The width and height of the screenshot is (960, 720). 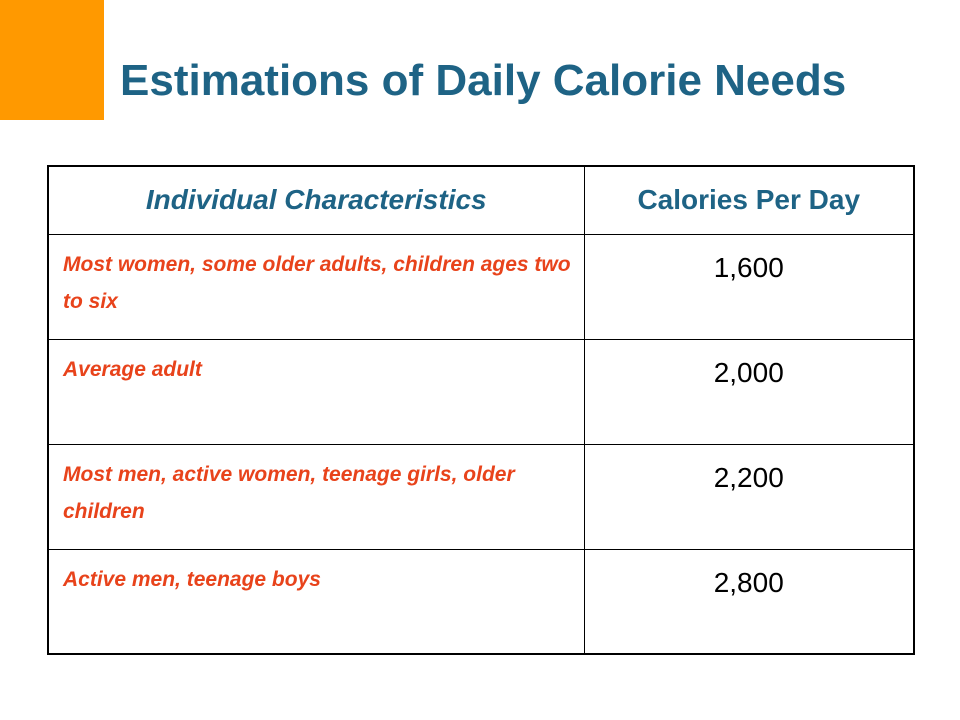 I want to click on table-row: Average adult 2,000, so click(x=481, y=391).